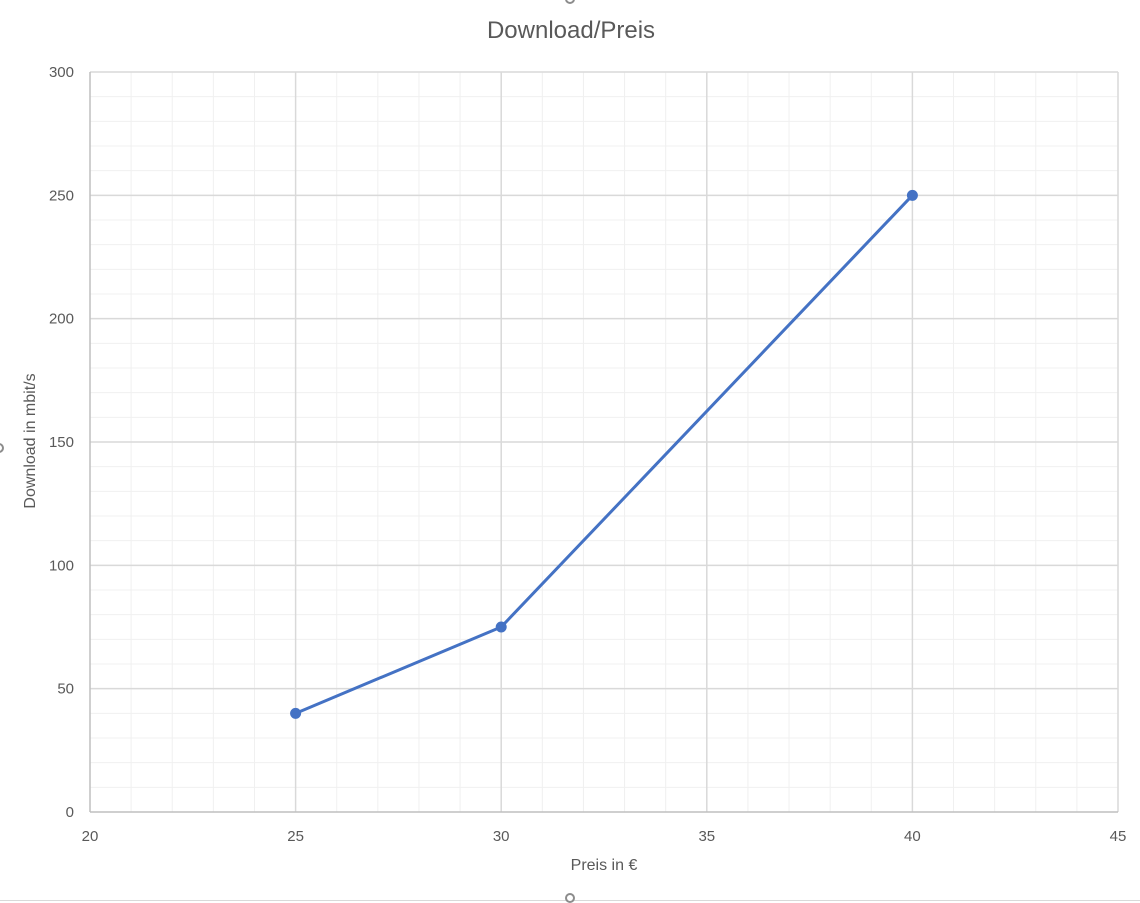 This screenshot has width=1140, height=903. What do you see at coordinates (61, 72) in the screenshot?
I see `y-tick-label: 300` at bounding box center [61, 72].